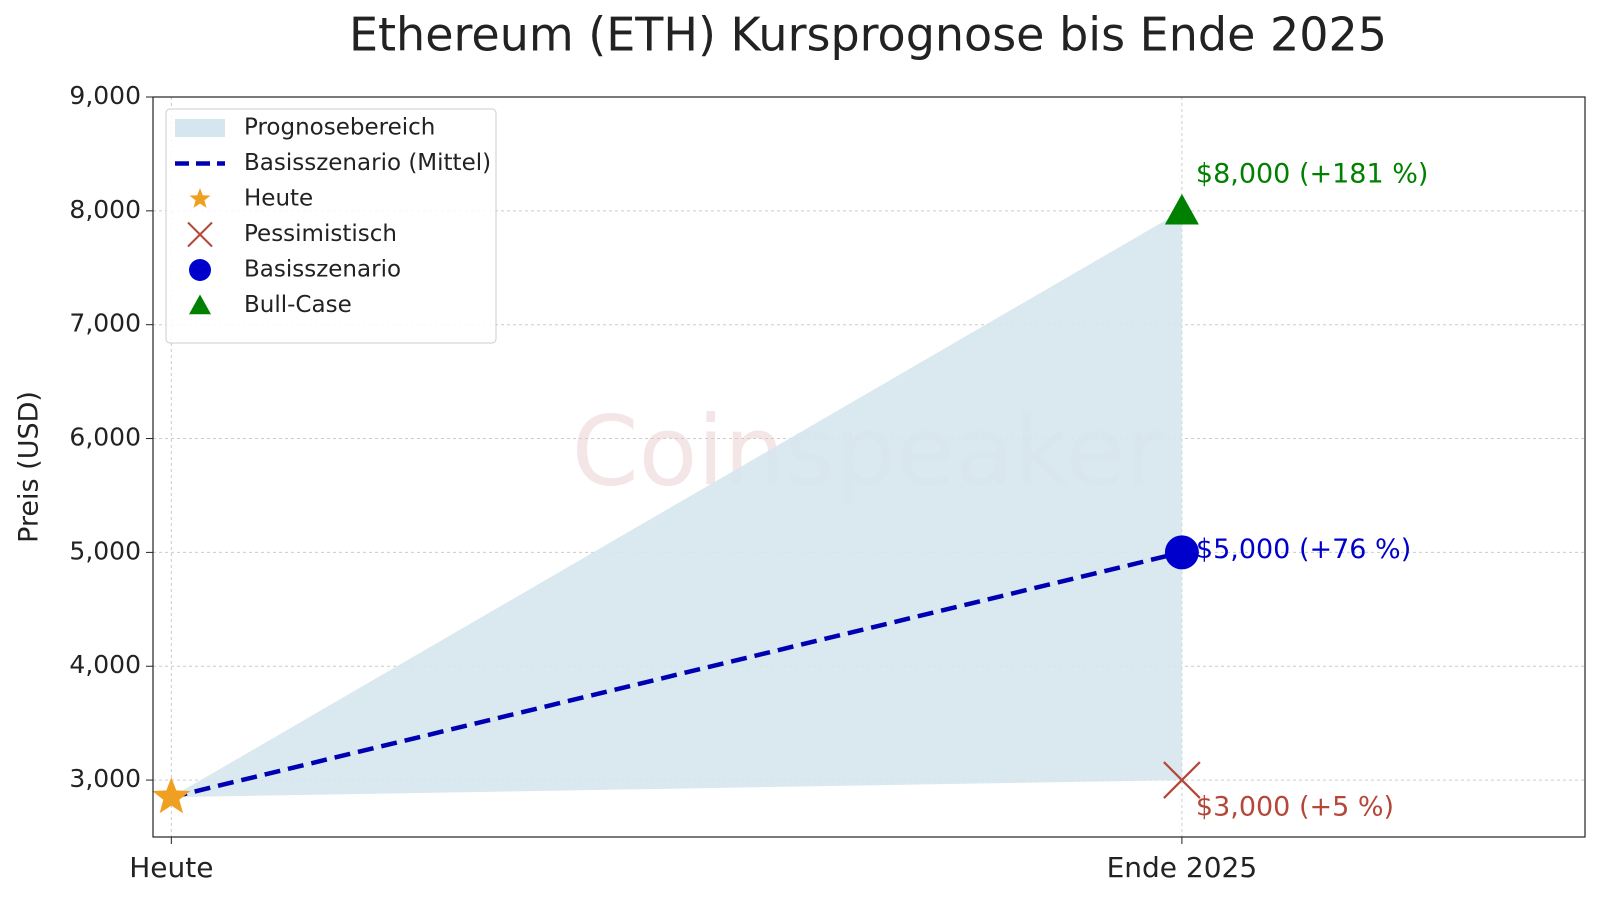 The image size is (1600, 904). I want to click on value-label: $3,000 (+5 %), so click(1295, 807).